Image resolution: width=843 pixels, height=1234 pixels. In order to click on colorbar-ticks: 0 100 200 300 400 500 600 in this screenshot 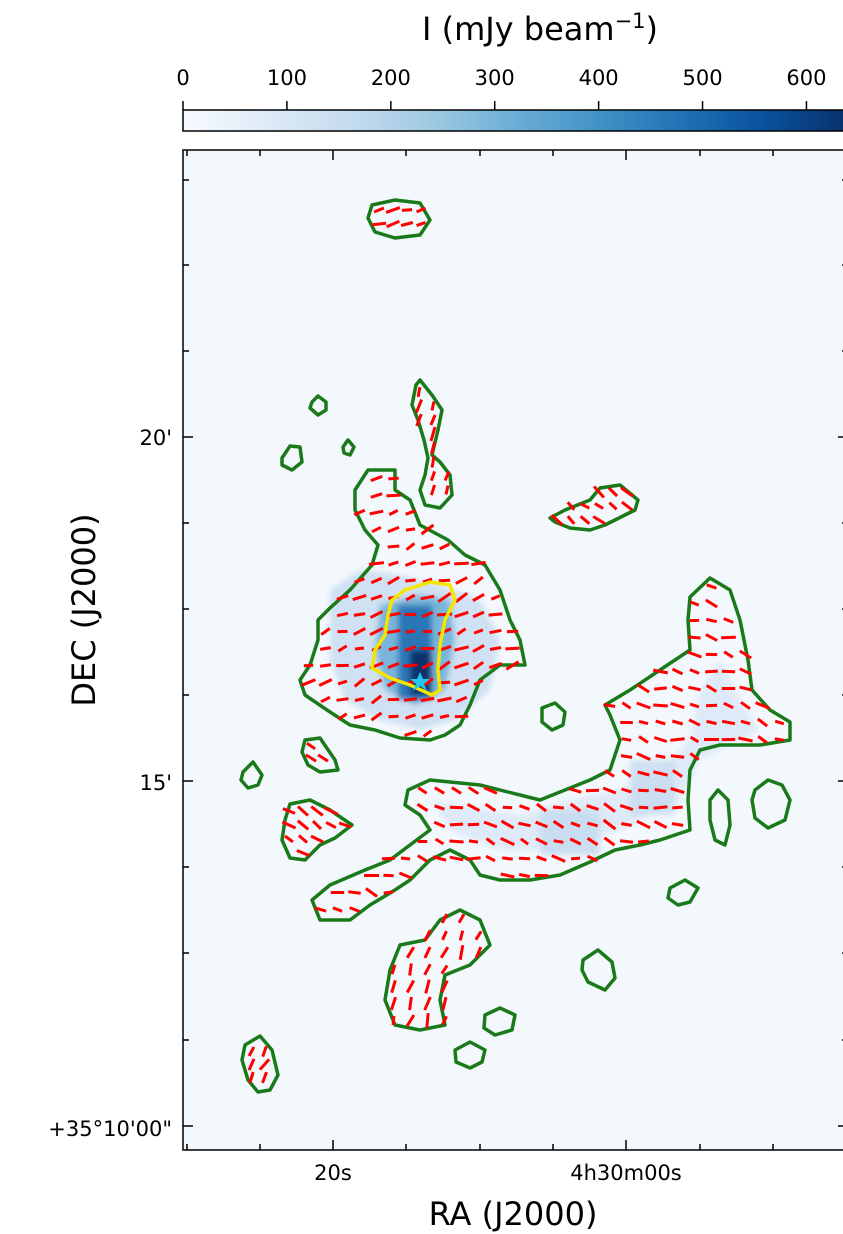, I will do `click(501, 88)`.